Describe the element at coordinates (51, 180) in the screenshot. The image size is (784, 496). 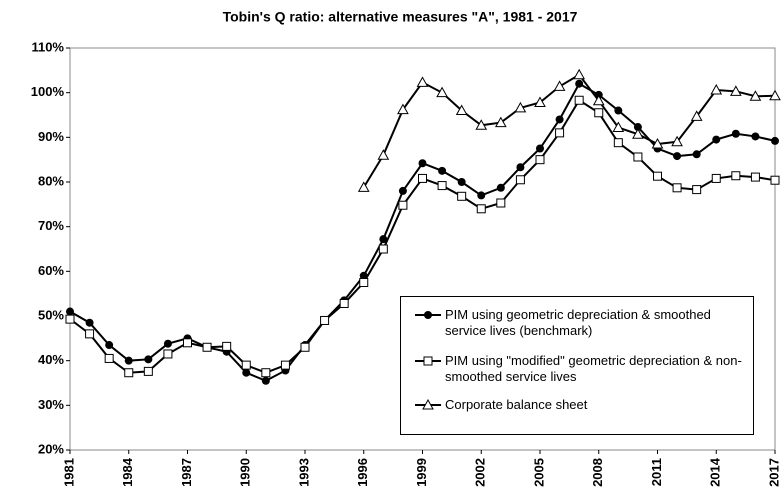
I see `y-tick-label: 80%` at that location.